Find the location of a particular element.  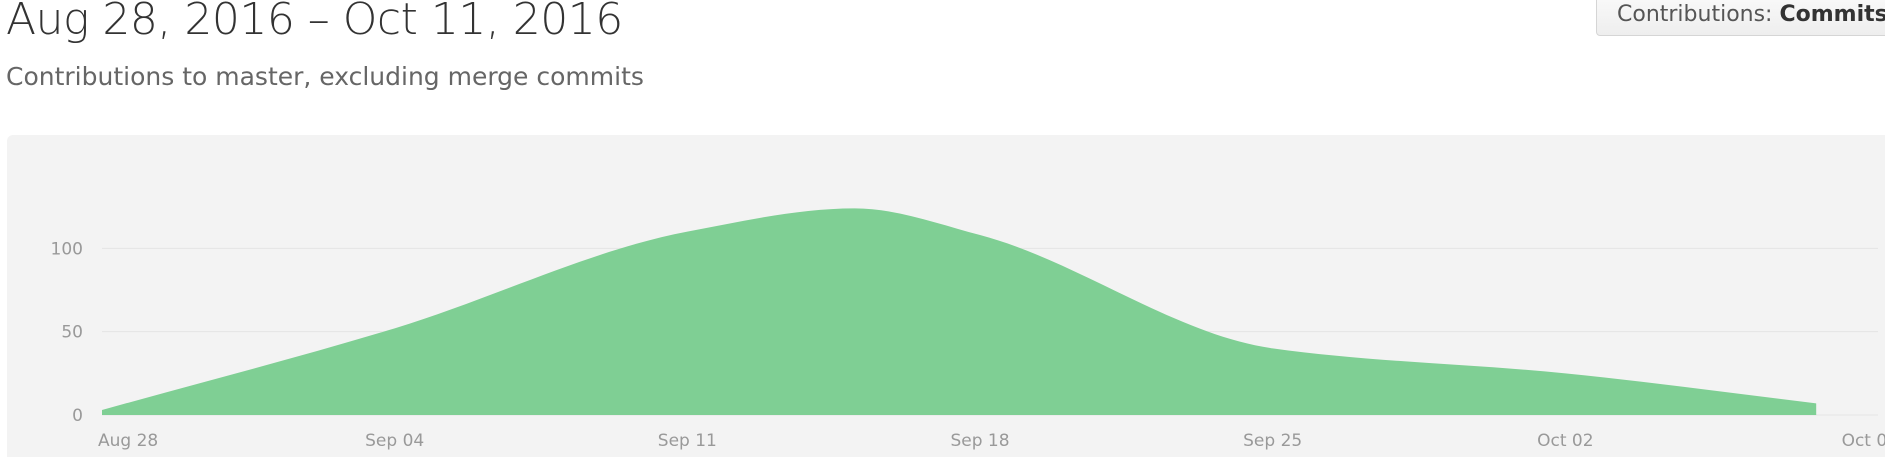

x-tick-label: Sep 11 is located at coordinates (687, 441).